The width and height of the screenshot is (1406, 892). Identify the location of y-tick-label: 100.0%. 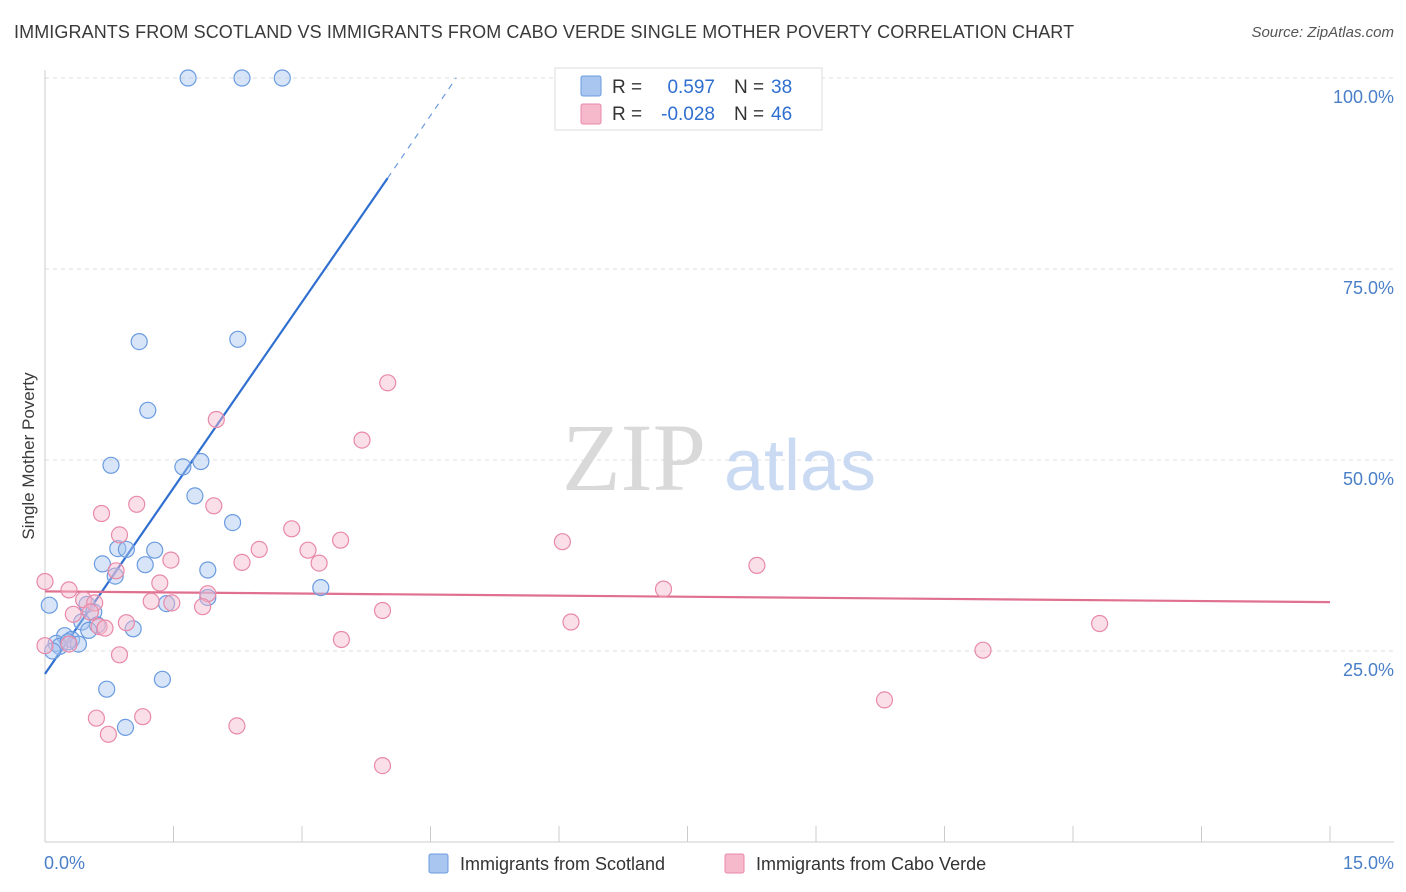
(1363, 97).